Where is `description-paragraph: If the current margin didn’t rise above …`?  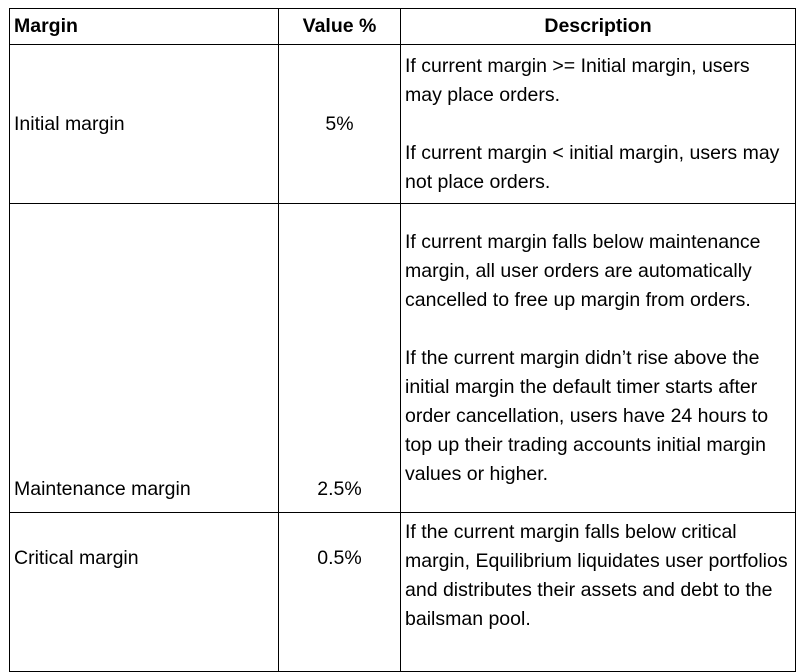
description-paragraph: If the current margin didn’t rise above … is located at coordinates (587, 415).